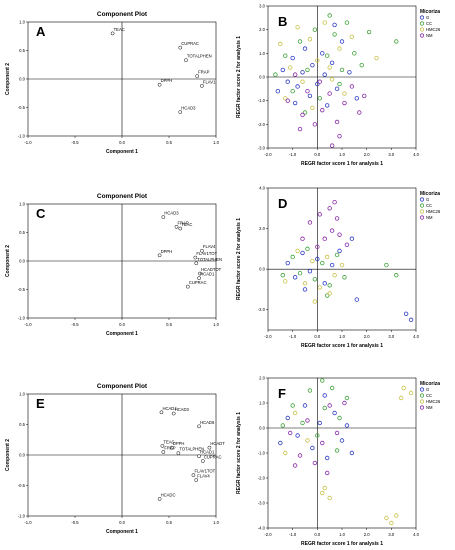  Describe the element at coordinates (122, 142) in the screenshot. I see `x-tick-label: 0.0` at that location.